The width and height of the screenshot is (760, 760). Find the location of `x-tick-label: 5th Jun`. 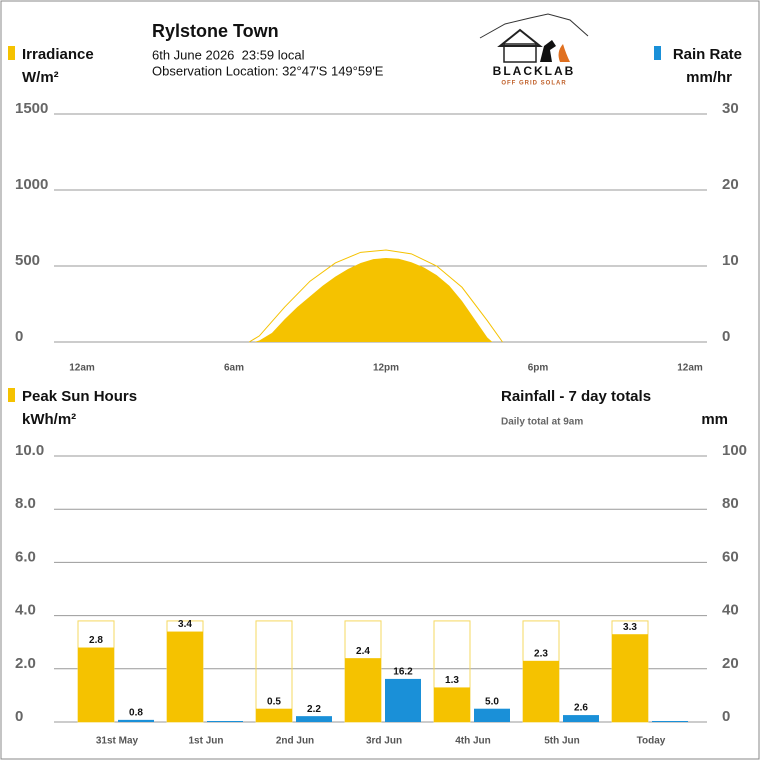

x-tick-label: 5th Jun is located at coordinates (562, 741).